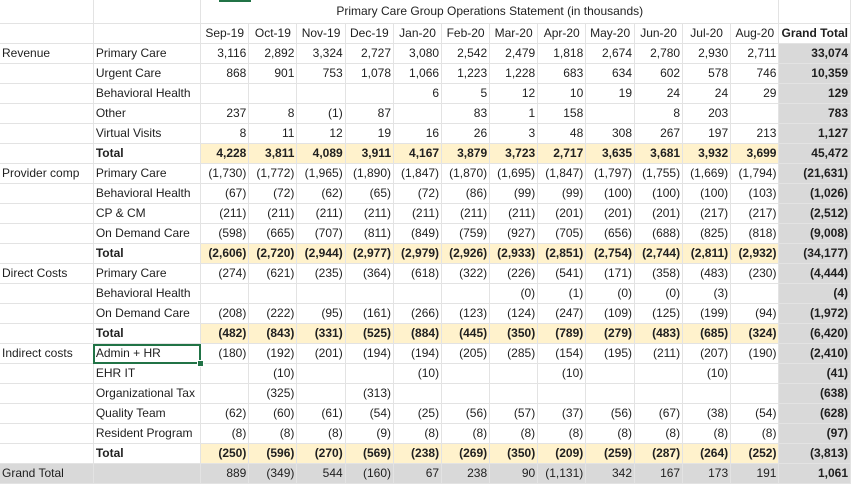 The image size is (851, 490). What do you see at coordinates (147, 353) in the screenshot?
I see `row-label: Admin + HR` at bounding box center [147, 353].